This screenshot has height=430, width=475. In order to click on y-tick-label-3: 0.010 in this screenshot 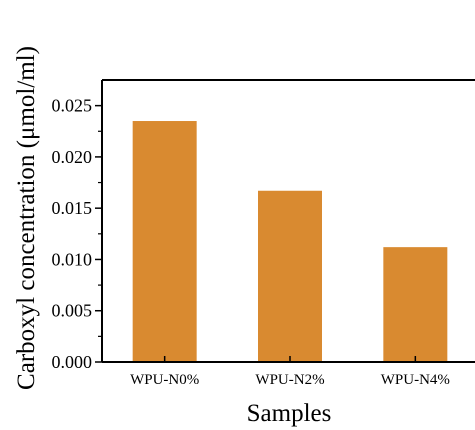, I will do `click(72, 259)`.